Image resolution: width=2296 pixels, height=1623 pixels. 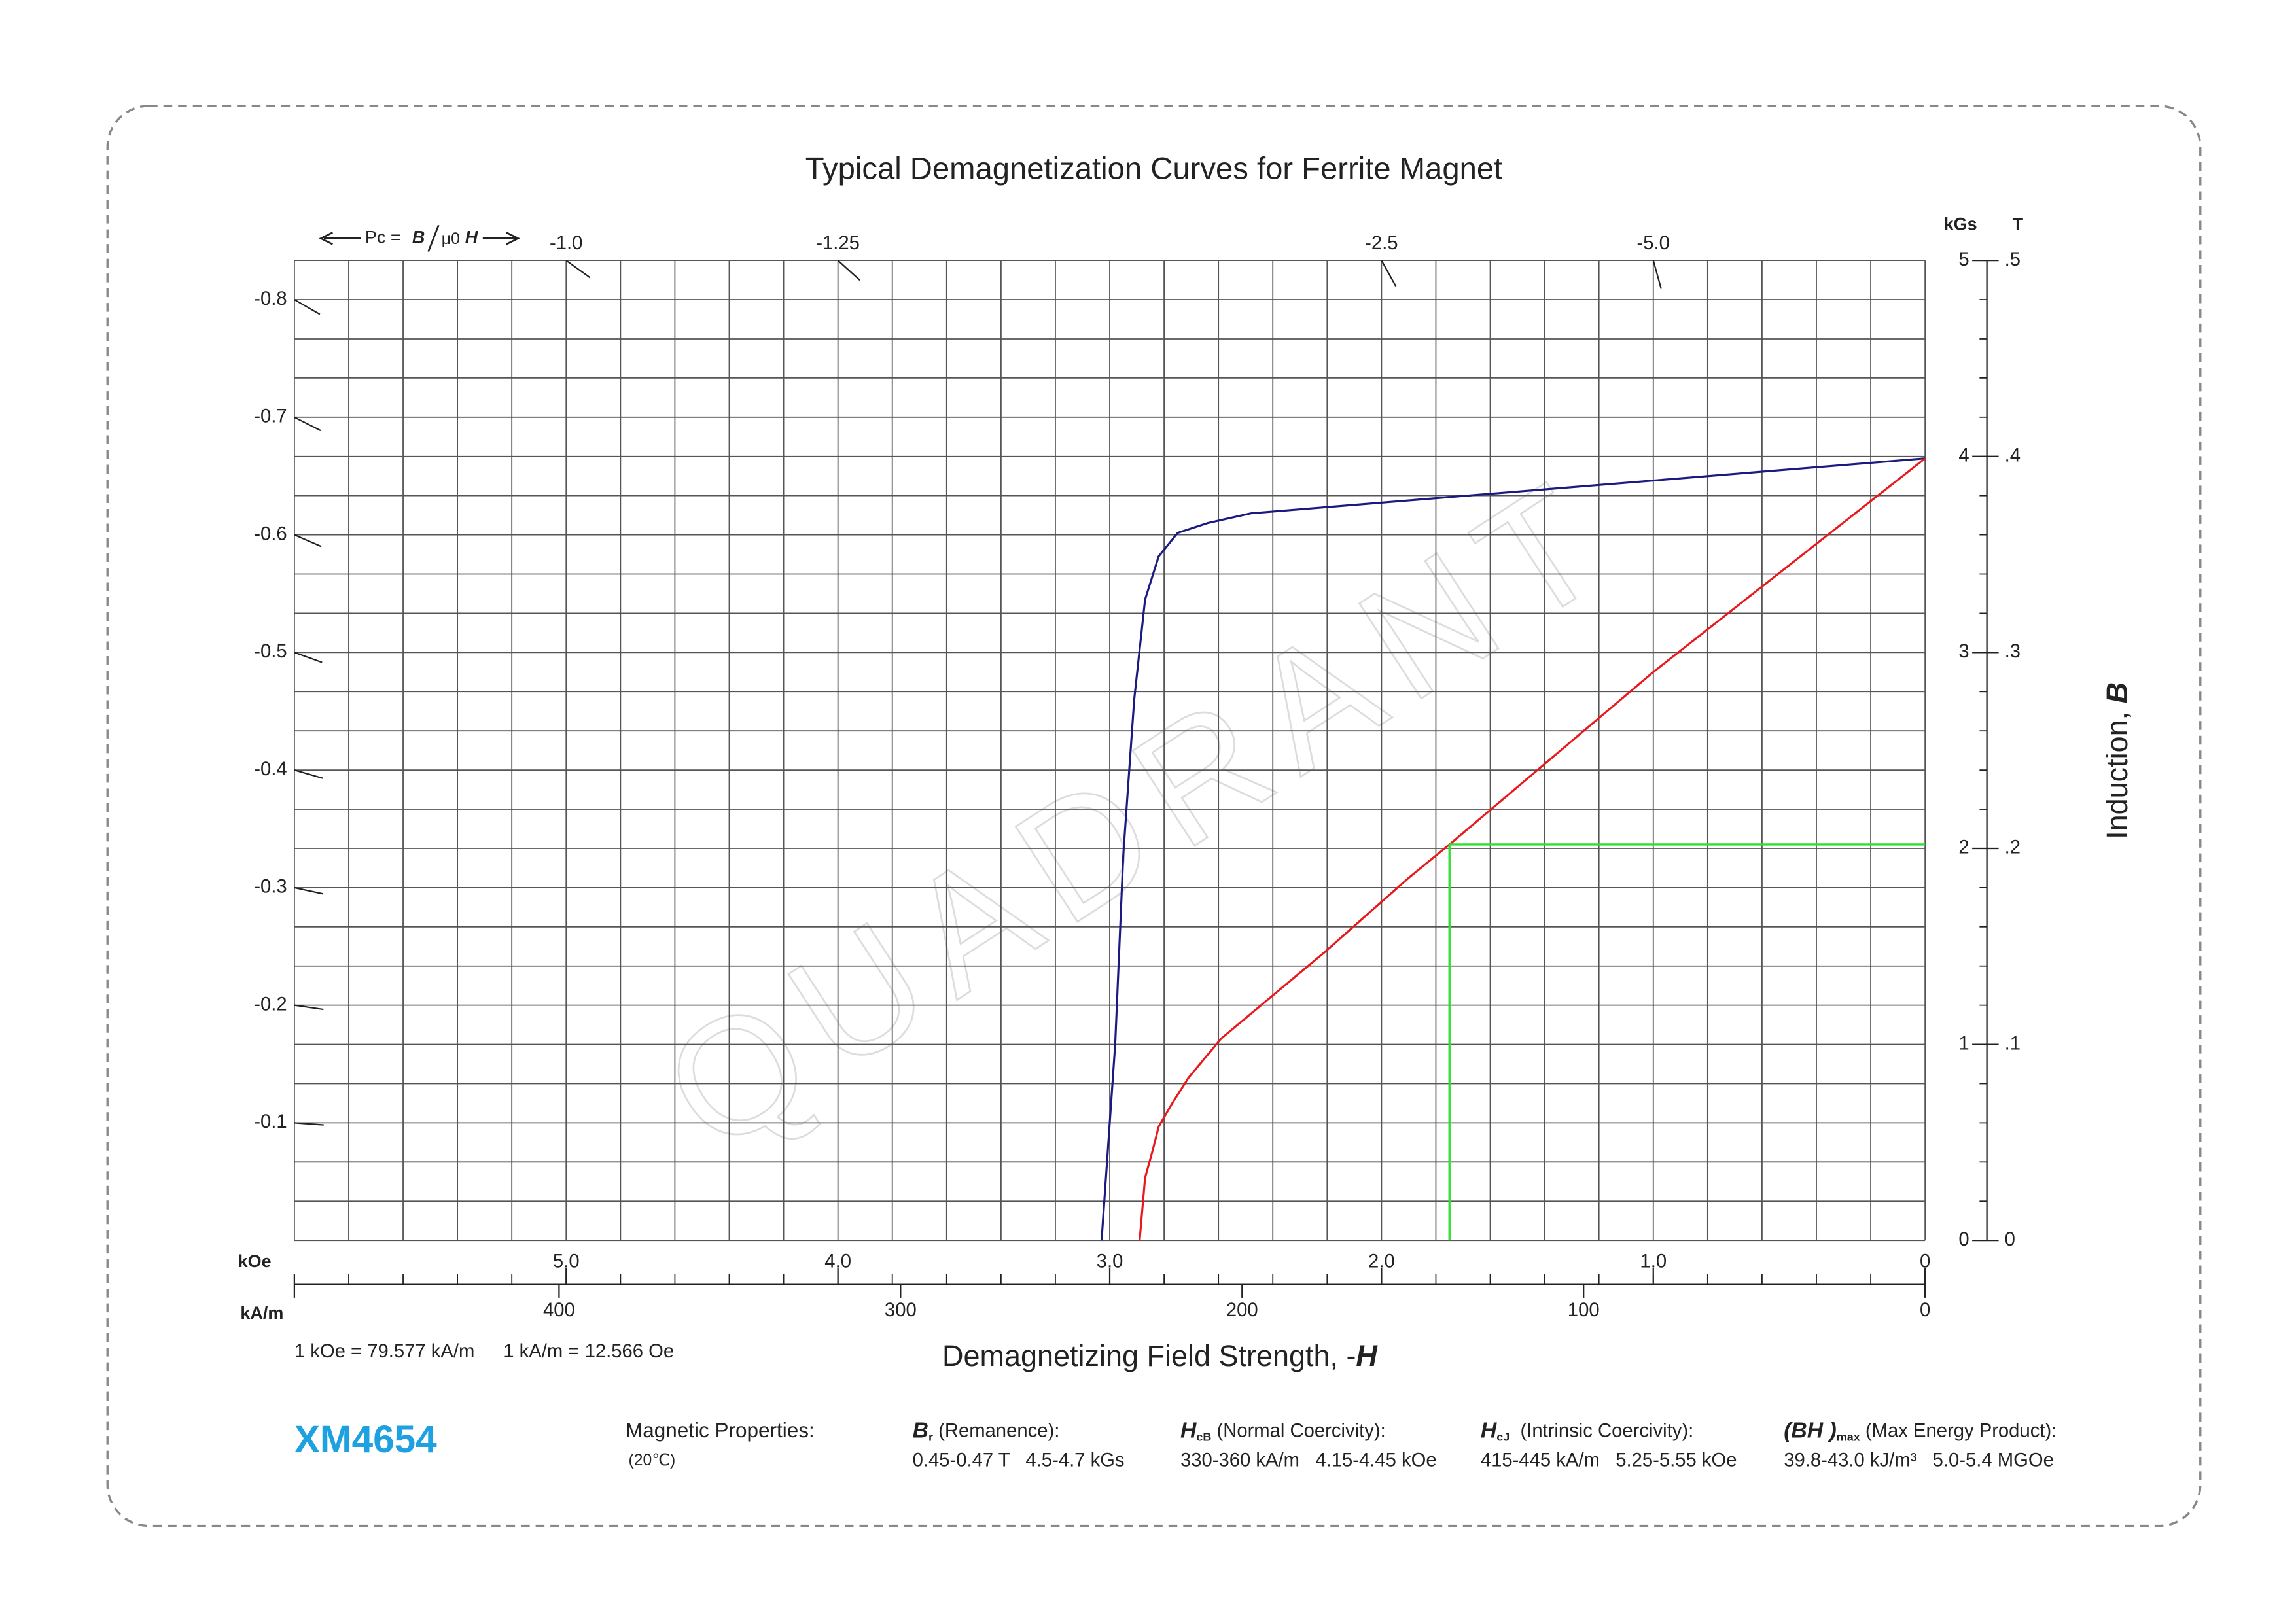 I want to click on pc-tick-label: -0.7, so click(x=270, y=416).